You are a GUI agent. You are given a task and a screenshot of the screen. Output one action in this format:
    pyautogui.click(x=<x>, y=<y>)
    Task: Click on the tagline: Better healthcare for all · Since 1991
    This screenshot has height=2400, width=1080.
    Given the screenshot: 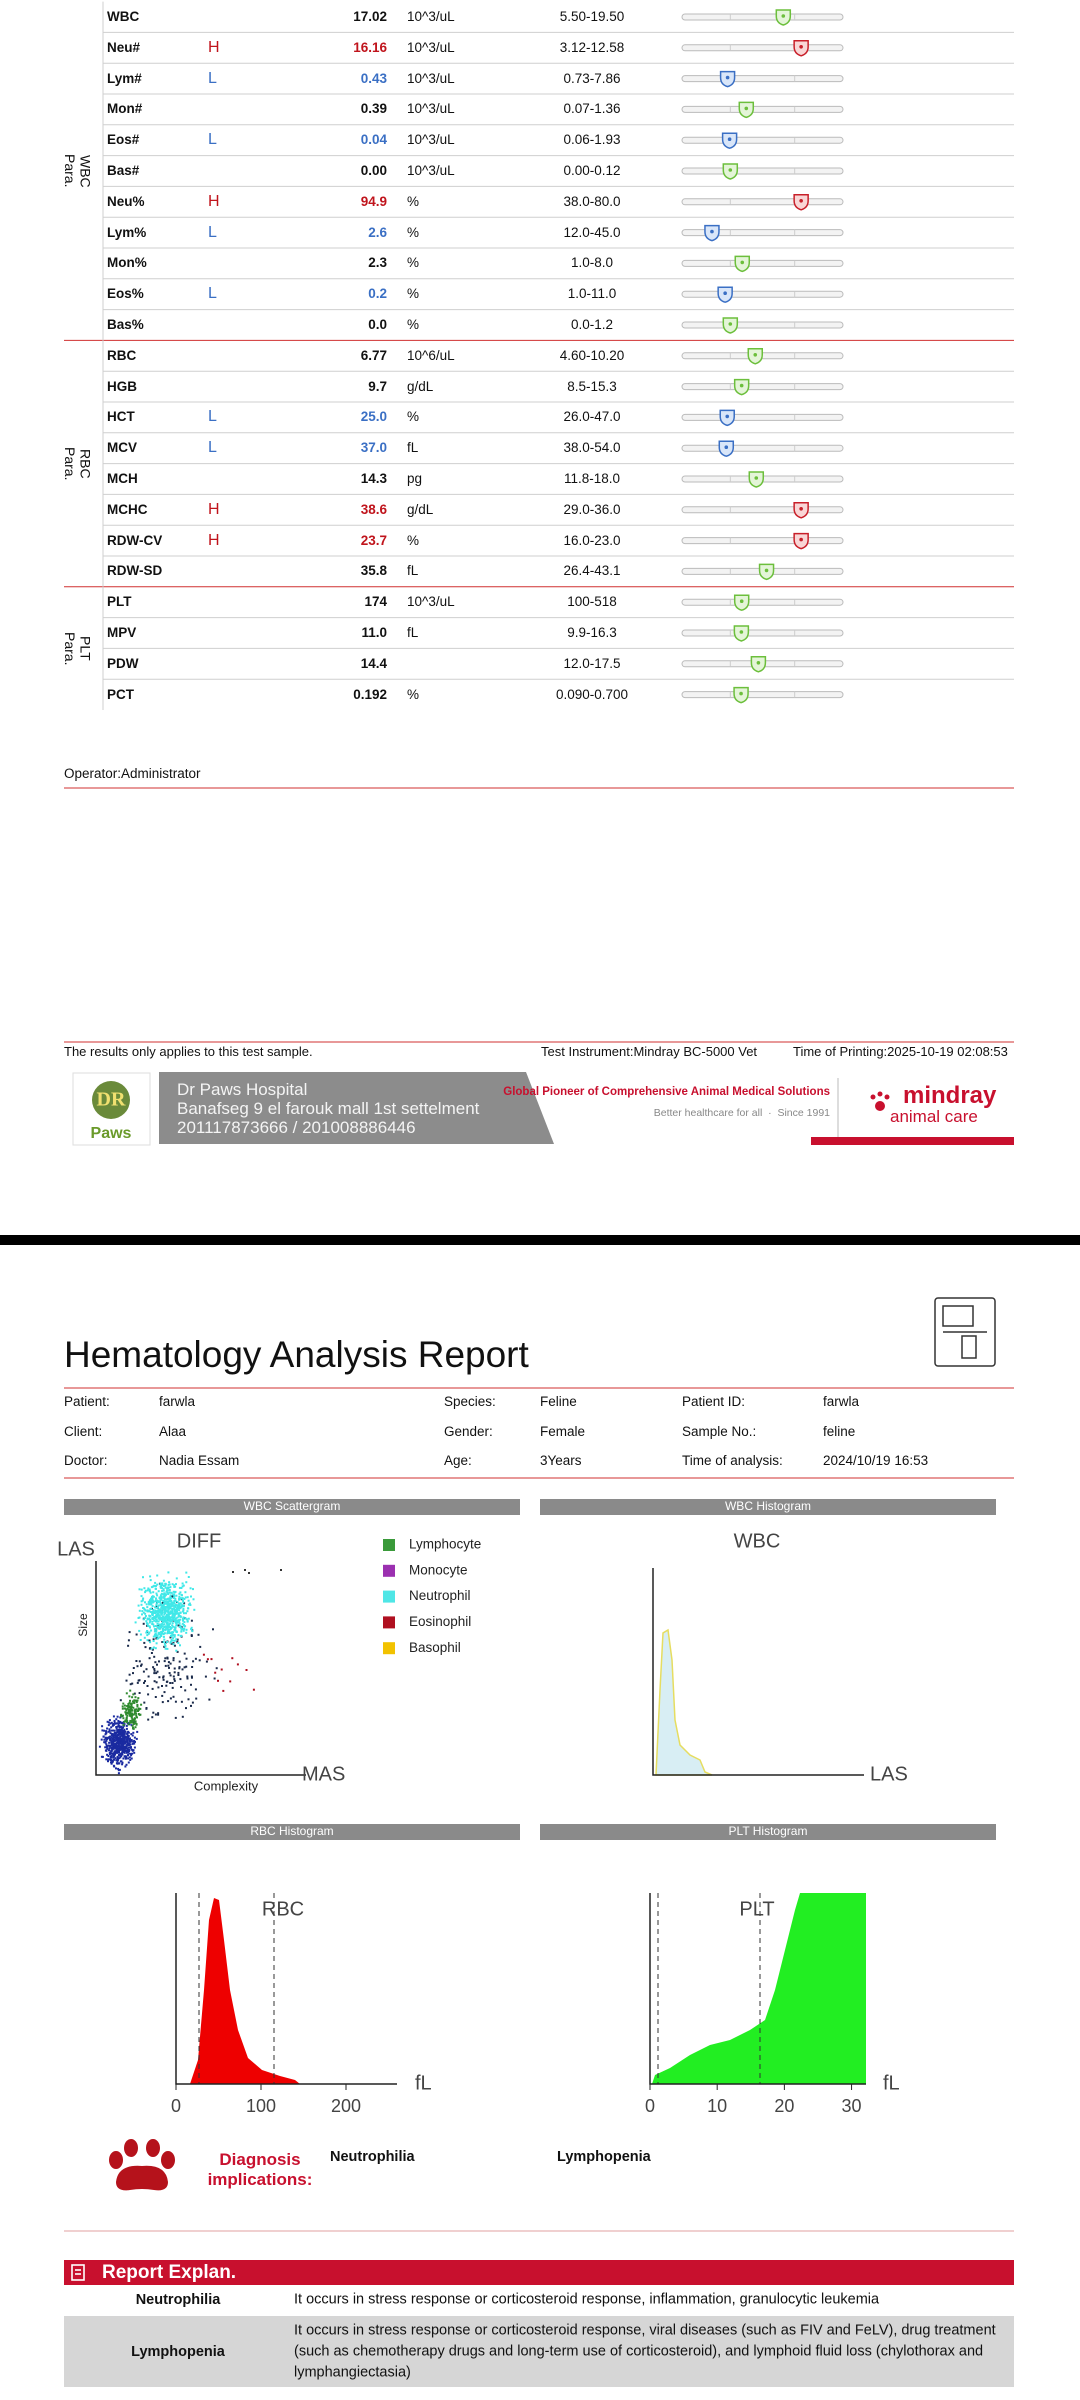 What is the action you would take?
    pyautogui.click(x=741, y=1113)
    